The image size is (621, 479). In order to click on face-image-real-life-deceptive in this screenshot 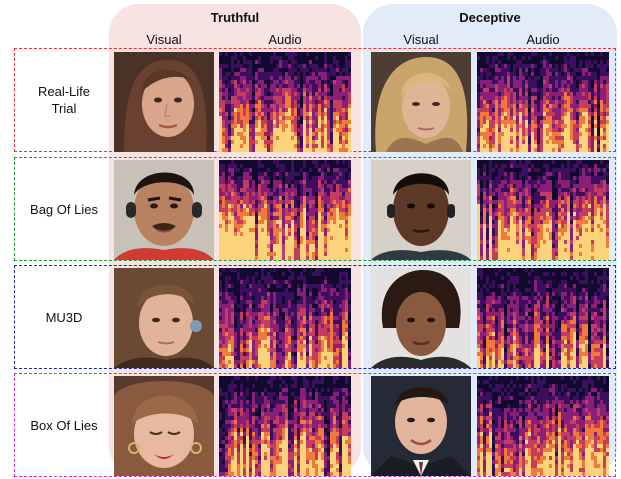, I will do `click(421, 102)`.